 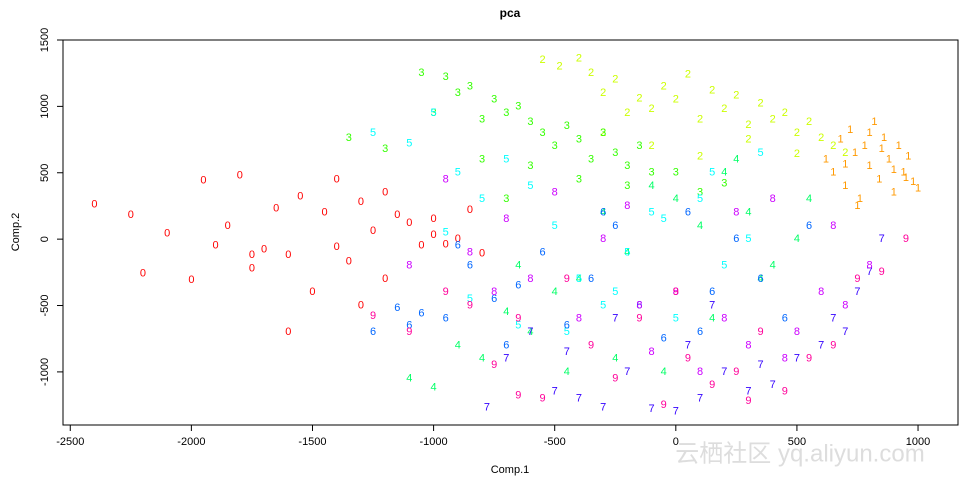 What do you see at coordinates (45, 372) in the screenshot?
I see `y-tick-label: -1000` at bounding box center [45, 372].